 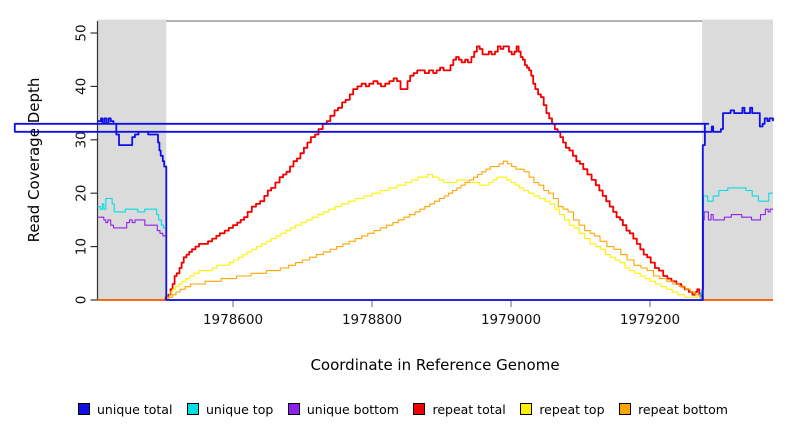 I want to click on legend-swatch-unique-top, so click(x=192, y=409).